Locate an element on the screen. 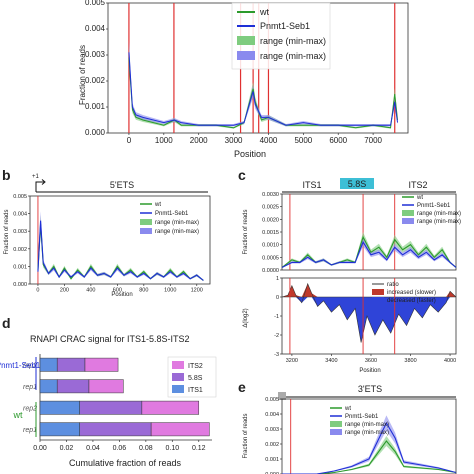  y-tick-label: 0 is located at coordinates (277, 298).